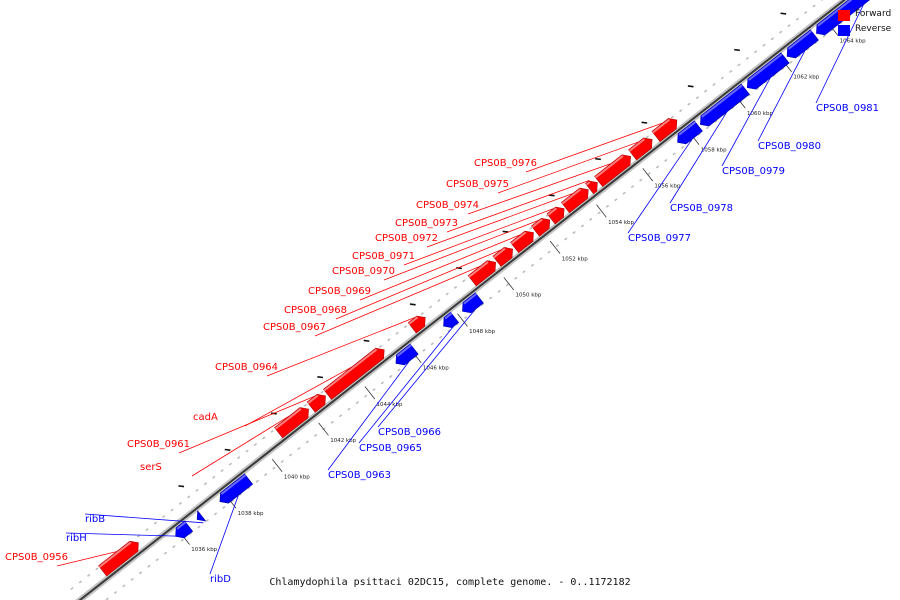 Image resolution: width=900 pixels, height=600 pixels. Describe the element at coordinates (315, 310) in the screenshot. I see `gene-label: CPS0B_0968` at that location.